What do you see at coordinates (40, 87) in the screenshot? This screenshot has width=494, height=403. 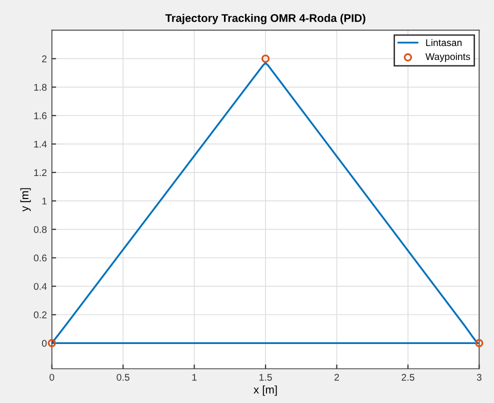 I see `y-tick-label: 1.8` at bounding box center [40, 87].